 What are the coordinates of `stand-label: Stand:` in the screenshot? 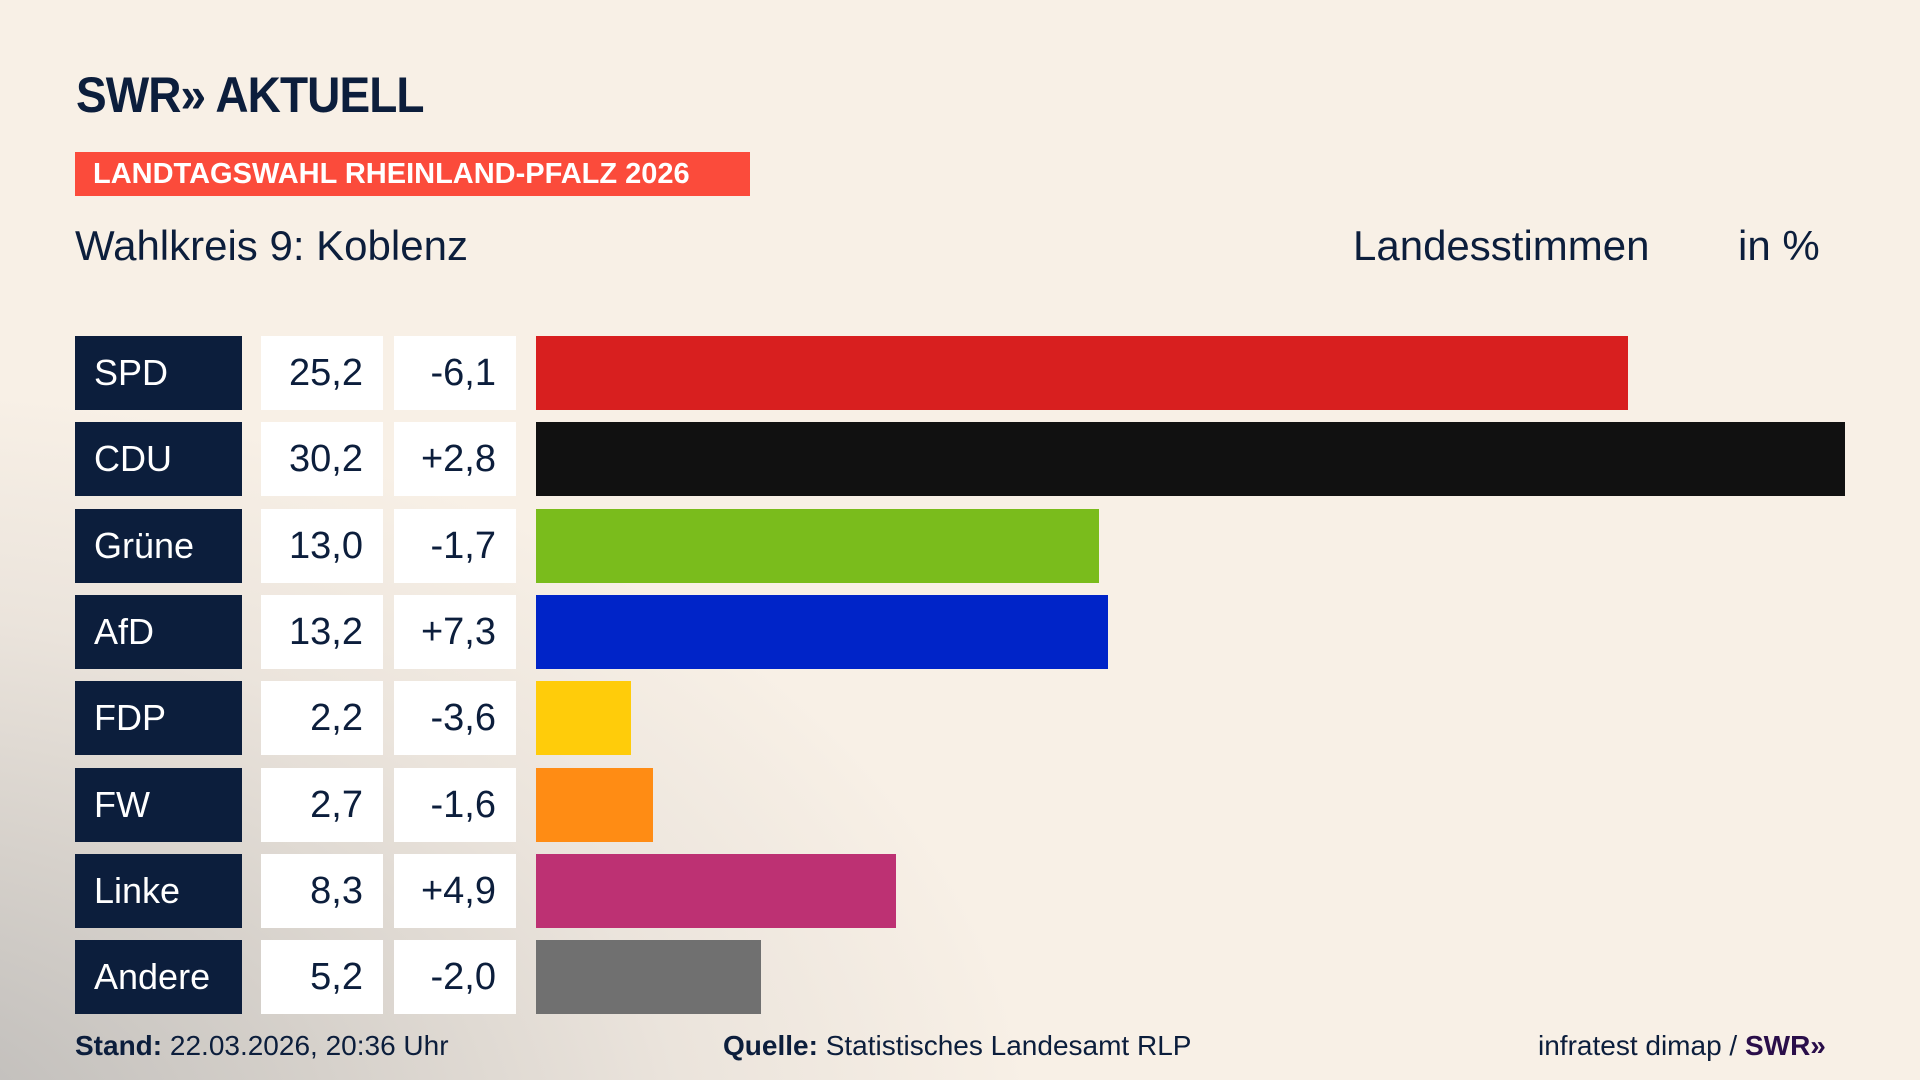 It's located at (119, 1045).